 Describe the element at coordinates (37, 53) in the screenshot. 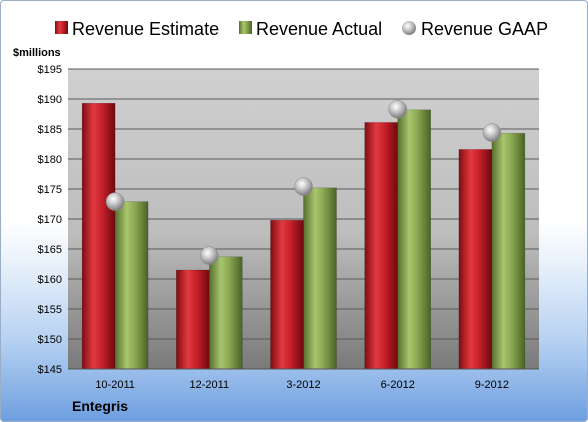

I see `y-axis-unit-label: $millions` at that location.